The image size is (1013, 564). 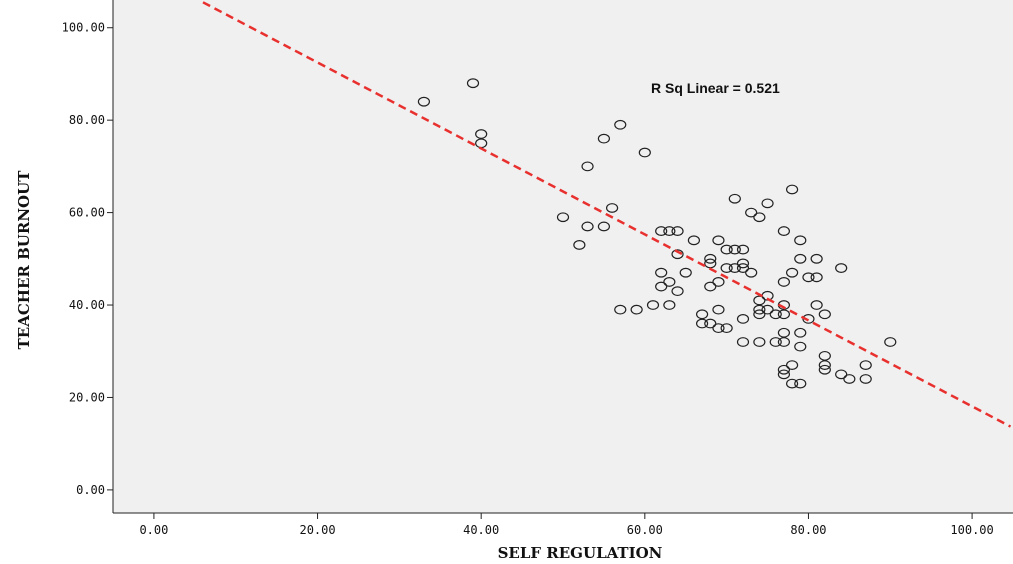 What do you see at coordinates (153, 530) in the screenshot?
I see `x-tick-label: 0.00` at bounding box center [153, 530].